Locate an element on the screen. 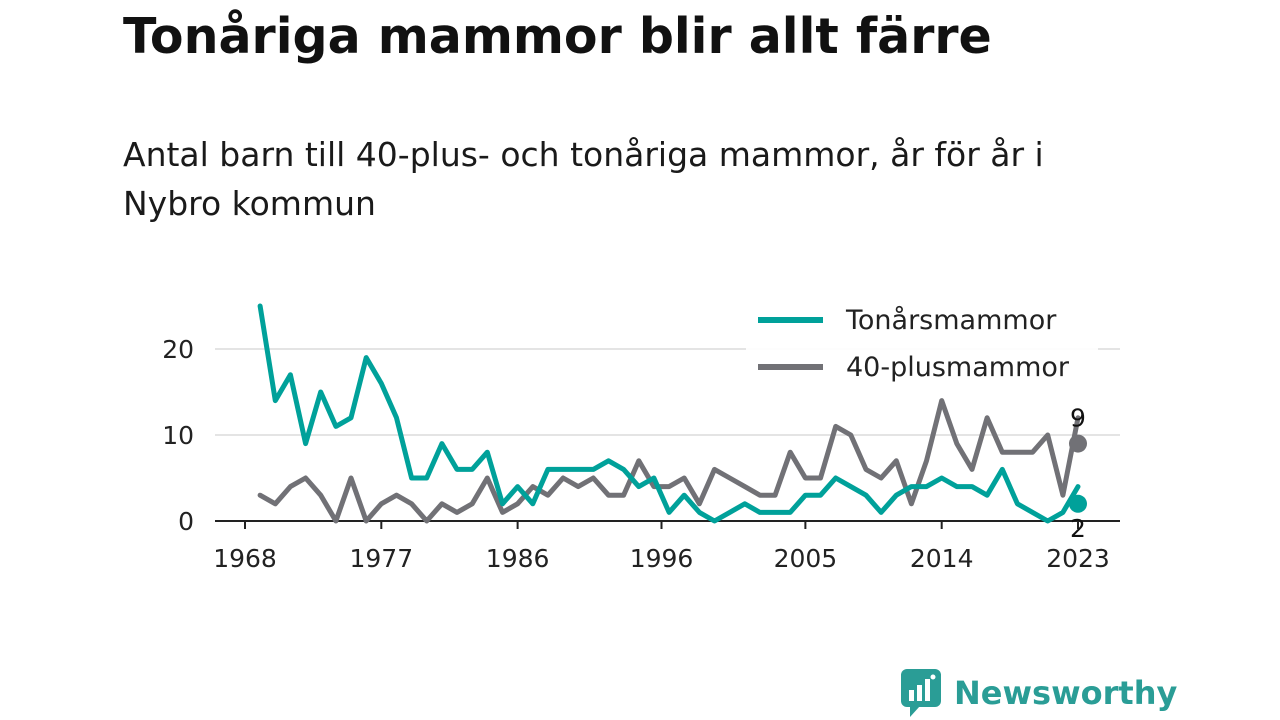 The image size is (1280, 720). y-tick-label: 0 is located at coordinates (186, 521).